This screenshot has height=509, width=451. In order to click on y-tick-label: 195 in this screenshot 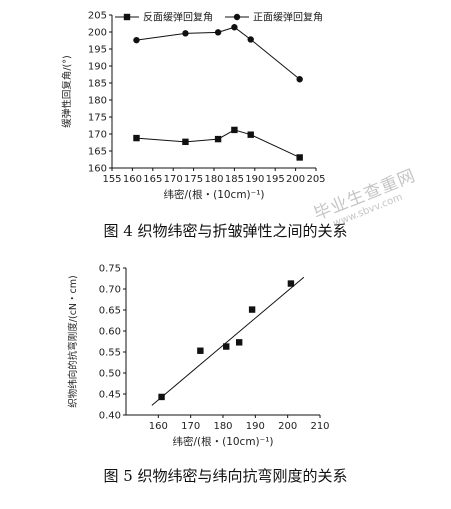, I will do `click(97, 50)`.